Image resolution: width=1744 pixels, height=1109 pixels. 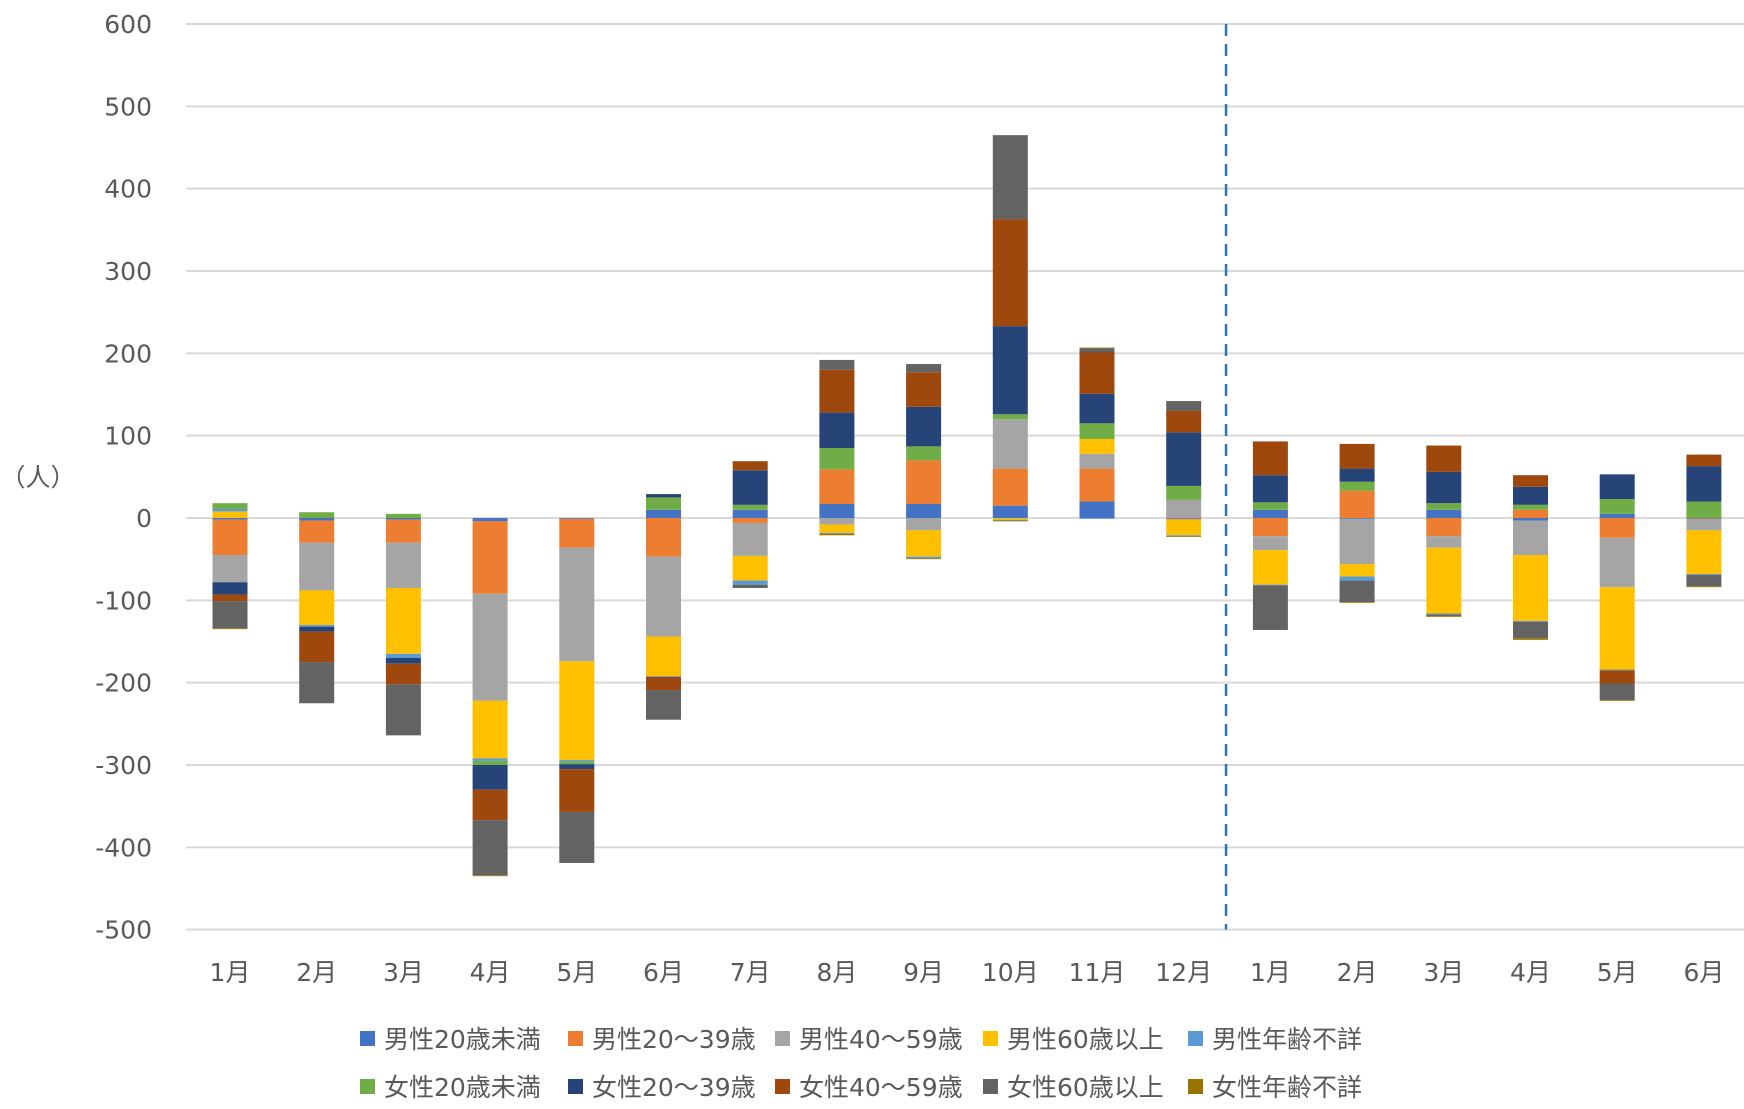 What do you see at coordinates (128, 24) in the screenshot?
I see `y-tick-label: 600` at bounding box center [128, 24].